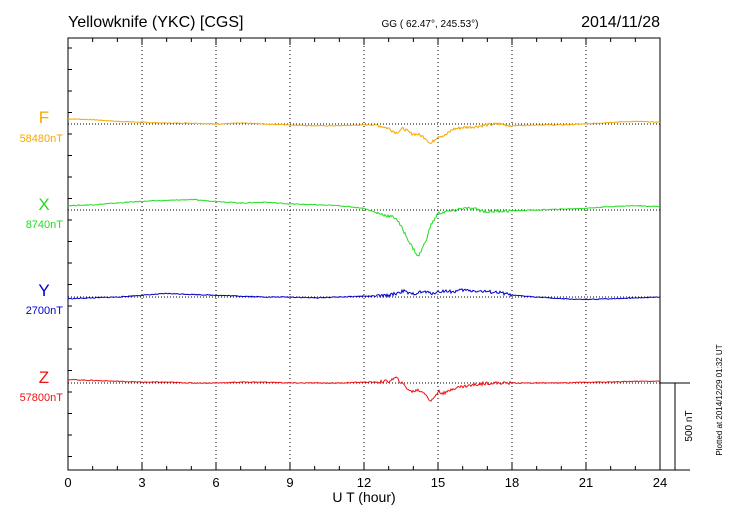 This screenshot has width=730, height=520. I want to click on chart-date: 2014/11/28, so click(620, 22).